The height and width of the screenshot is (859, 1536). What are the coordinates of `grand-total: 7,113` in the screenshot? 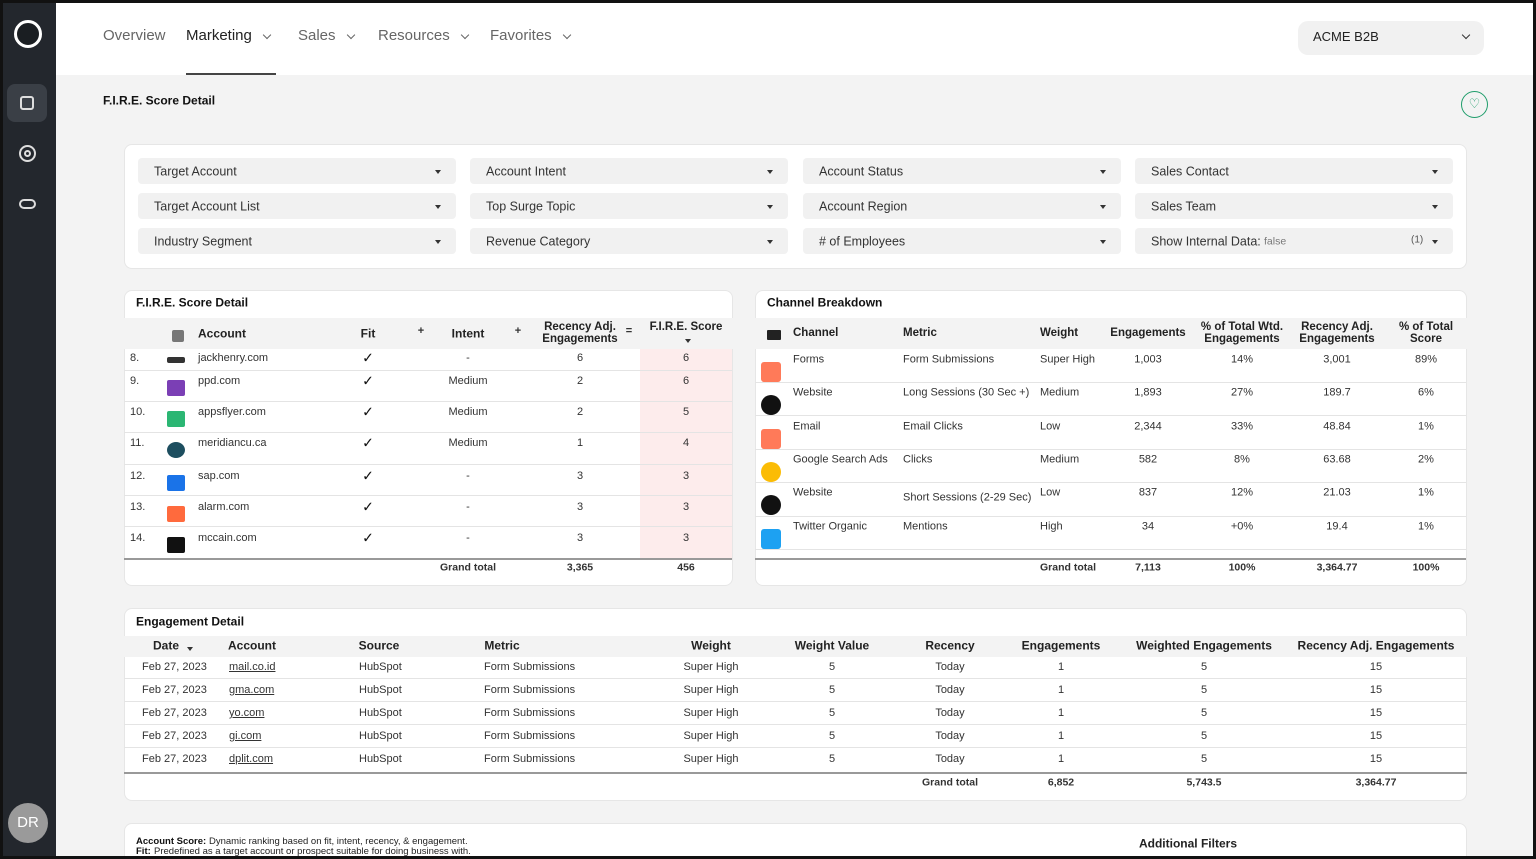 It's located at (1148, 567).